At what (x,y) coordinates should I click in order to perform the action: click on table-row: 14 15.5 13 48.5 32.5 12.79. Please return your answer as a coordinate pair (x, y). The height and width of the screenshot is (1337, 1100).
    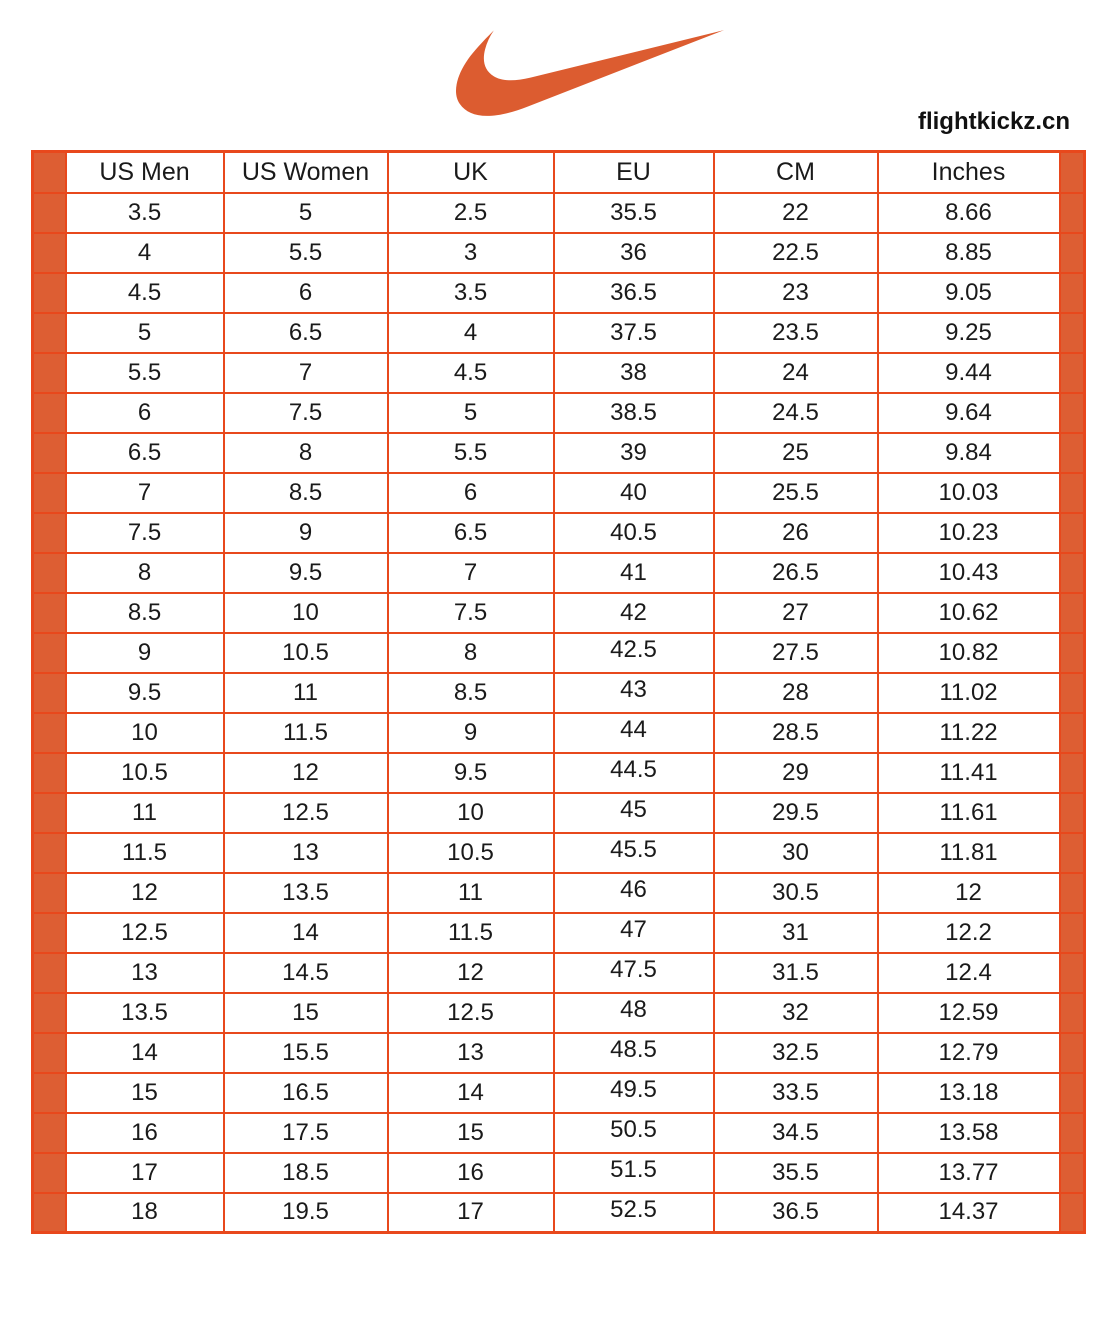
    Looking at the image, I should click on (558, 1052).